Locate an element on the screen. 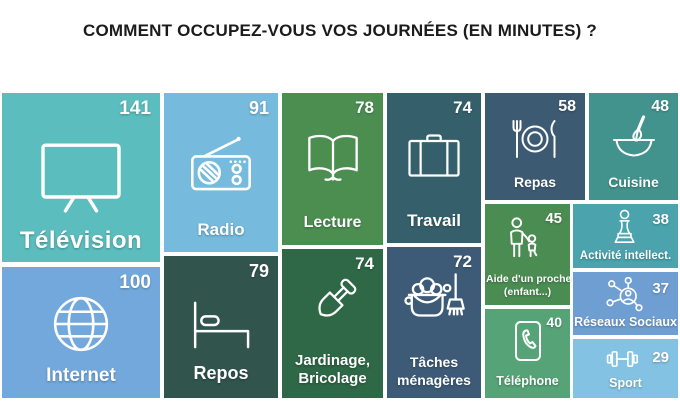 Image resolution: width=680 pixels, height=401 pixels. tile-cuisine: 48 Cuisine is located at coordinates (633, 146).